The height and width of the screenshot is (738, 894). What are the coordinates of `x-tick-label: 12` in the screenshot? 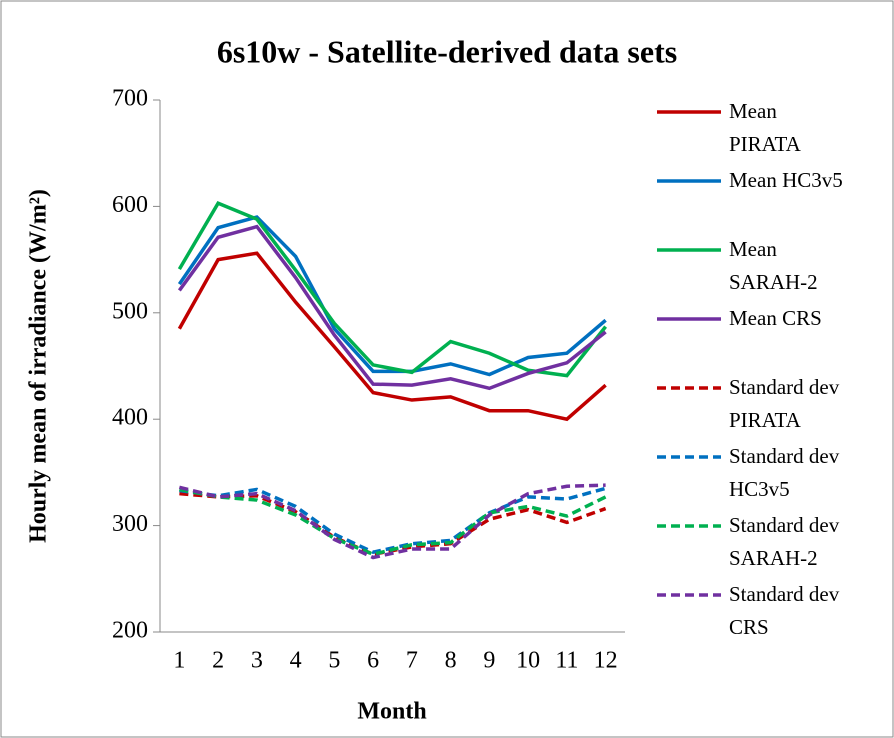 It's located at (606, 661).